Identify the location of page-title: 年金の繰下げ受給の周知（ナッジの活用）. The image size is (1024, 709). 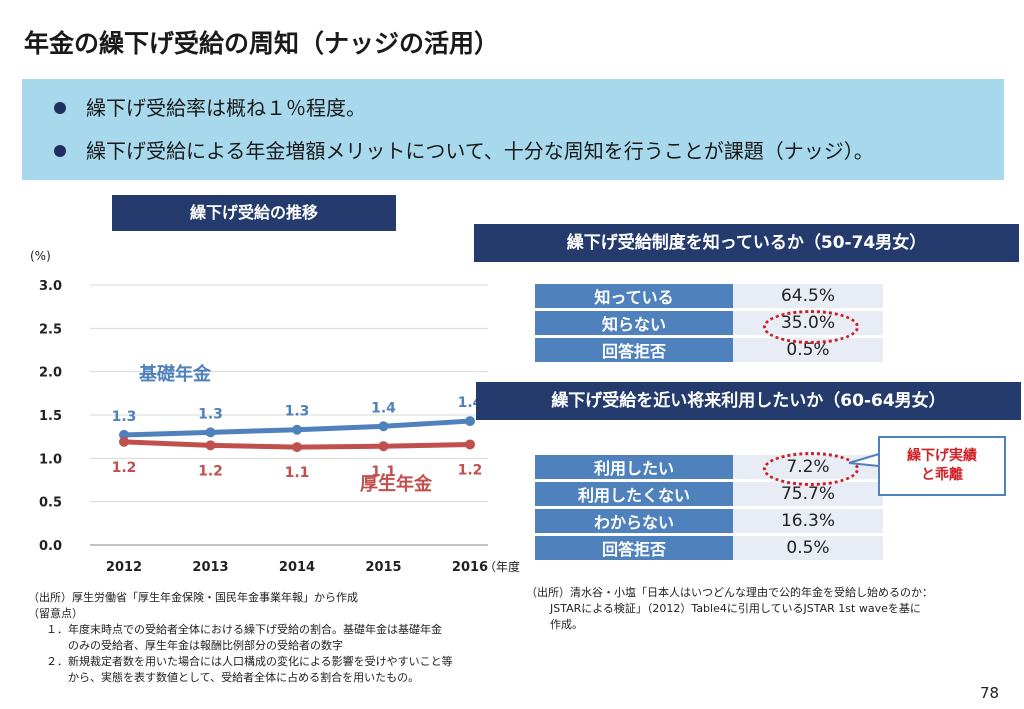
(262, 43).